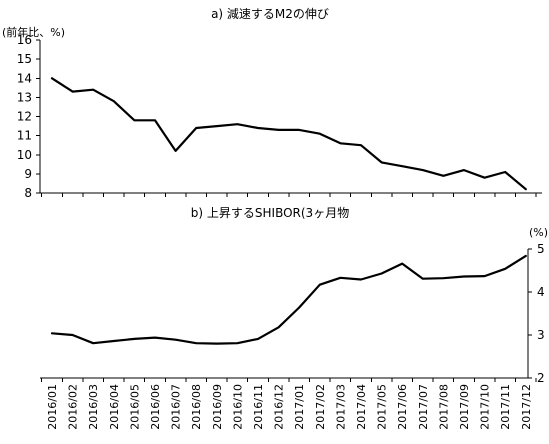  What do you see at coordinates (382, 407) in the screenshot?
I see `x-tick-label: 2017/05` at bounding box center [382, 407].